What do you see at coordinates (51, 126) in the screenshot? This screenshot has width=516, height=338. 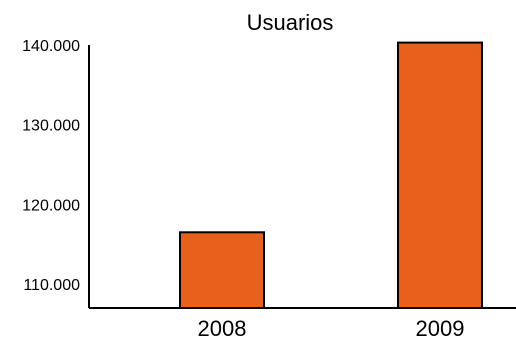 I see `y-tick-label: 130.000` at bounding box center [51, 126].